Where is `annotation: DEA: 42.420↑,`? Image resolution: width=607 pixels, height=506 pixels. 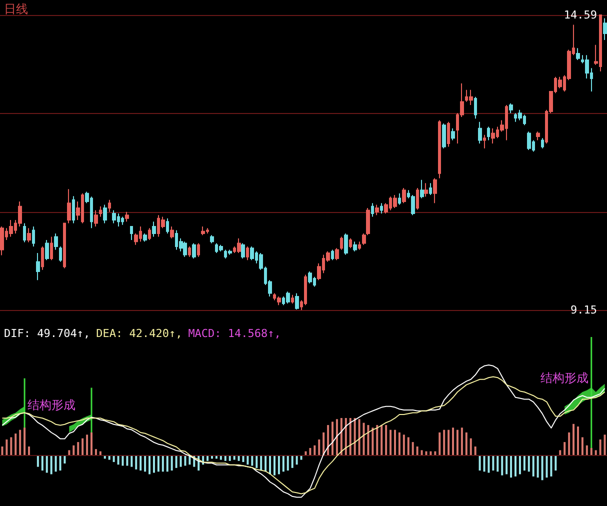
annotation: DEA: 42.420↑, is located at coordinates (139, 333).